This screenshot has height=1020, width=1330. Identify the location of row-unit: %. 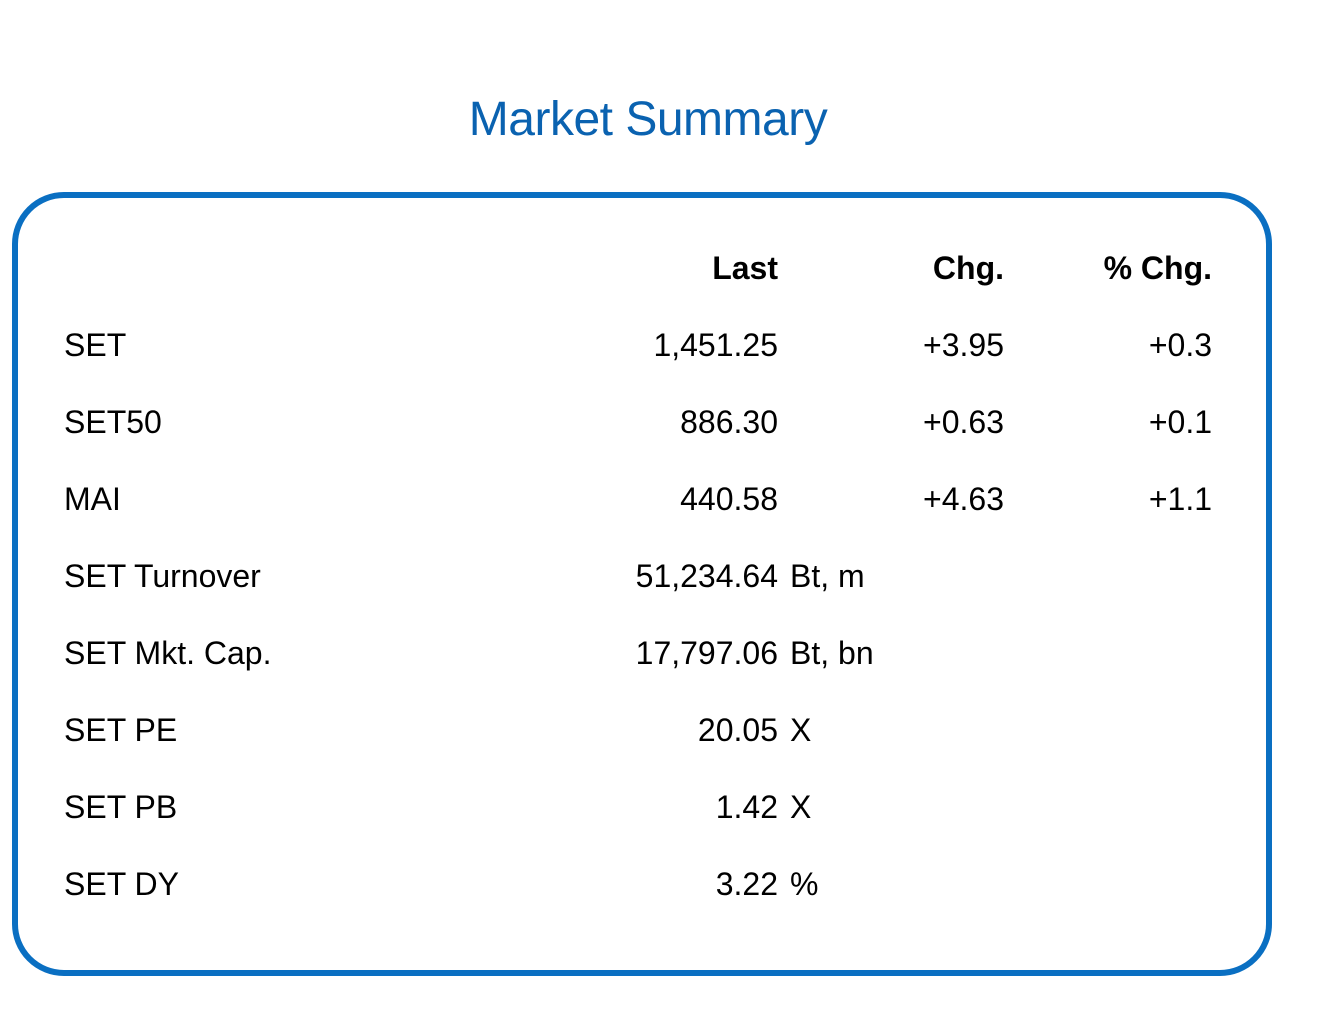
(804, 884).